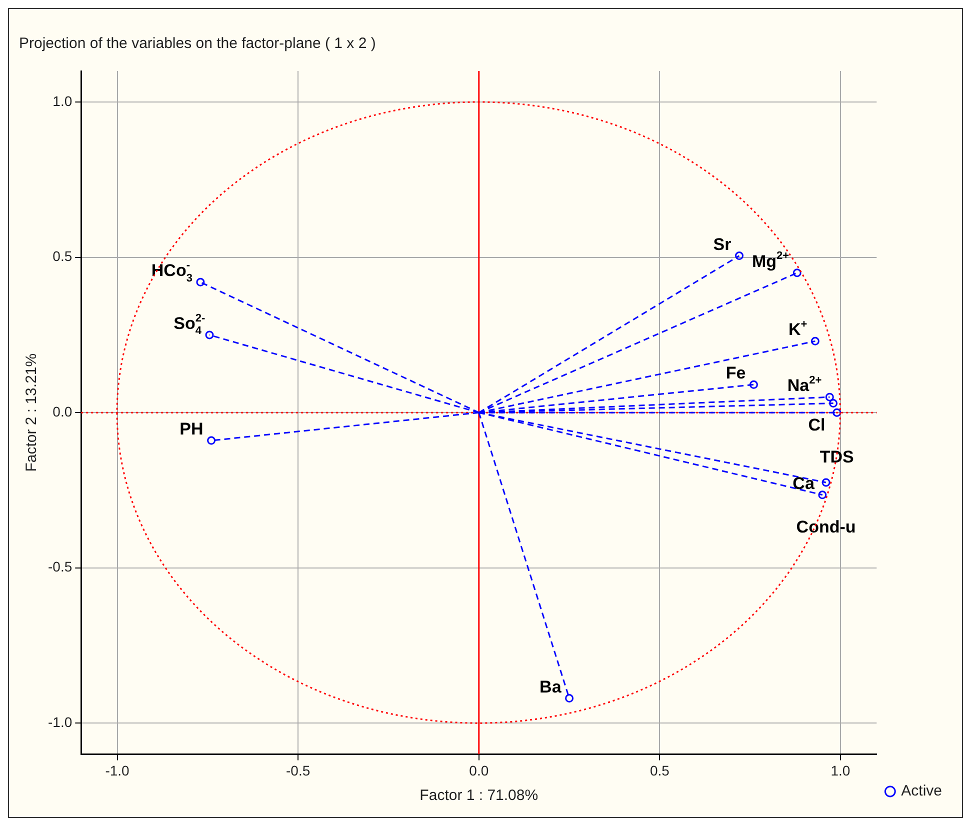  Describe the element at coordinates (736, 373) in the screenshot. I see `annotation: Fe` at that location.